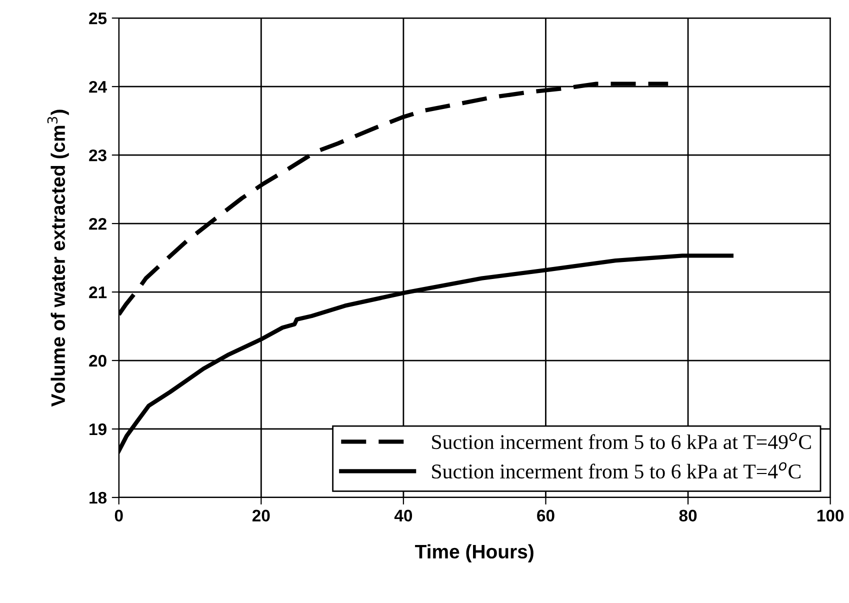  Describe the element at coordinates (118, 516) in the screenshot. I see `x-tick-label: 0` at that location.